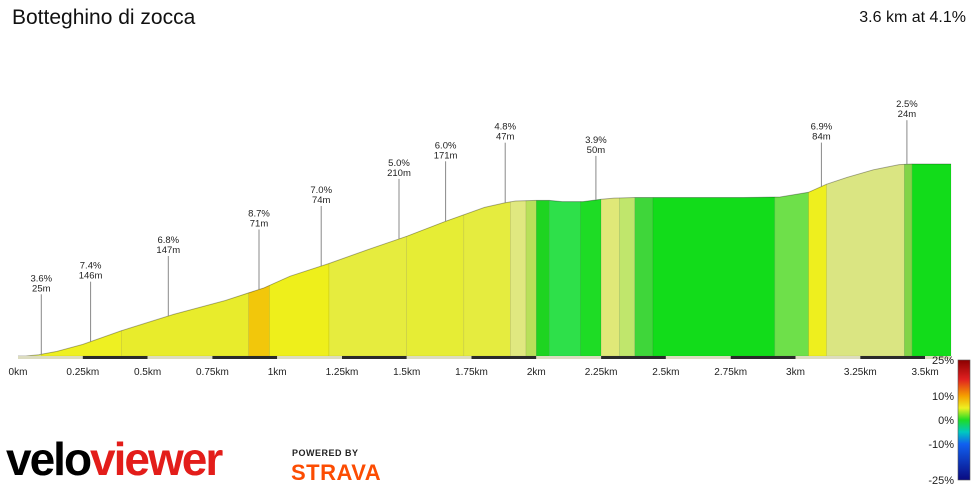  What do you see at coordinates (342, 372) in the screenshot?
I see `x-tick-label: 1.25km` at bounding box center [342, 372].